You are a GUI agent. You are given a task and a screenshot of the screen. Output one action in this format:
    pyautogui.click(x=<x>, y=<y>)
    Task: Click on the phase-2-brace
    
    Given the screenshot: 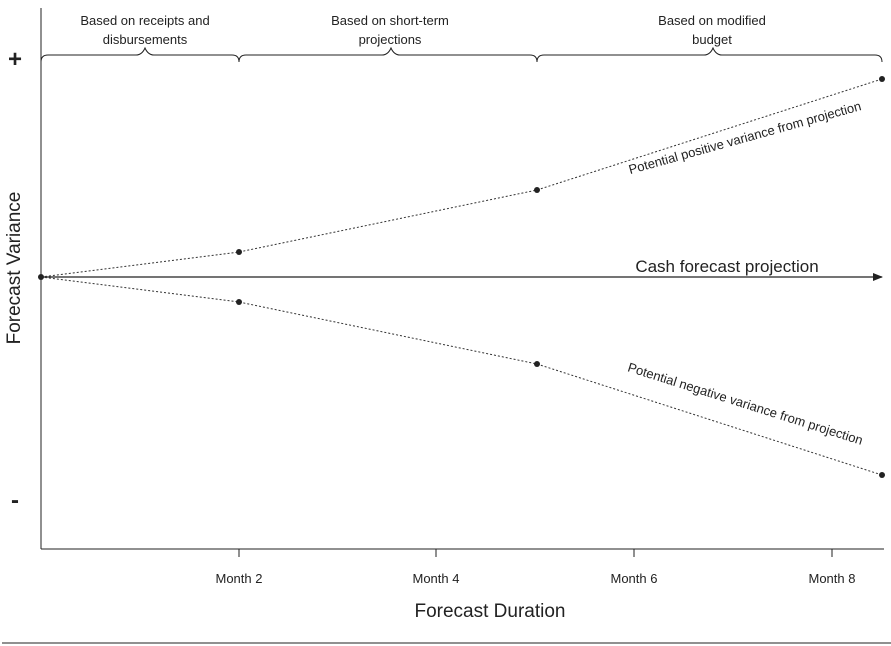 What is the action you would take?
    pyautogui.click(x=388, y=54)
    